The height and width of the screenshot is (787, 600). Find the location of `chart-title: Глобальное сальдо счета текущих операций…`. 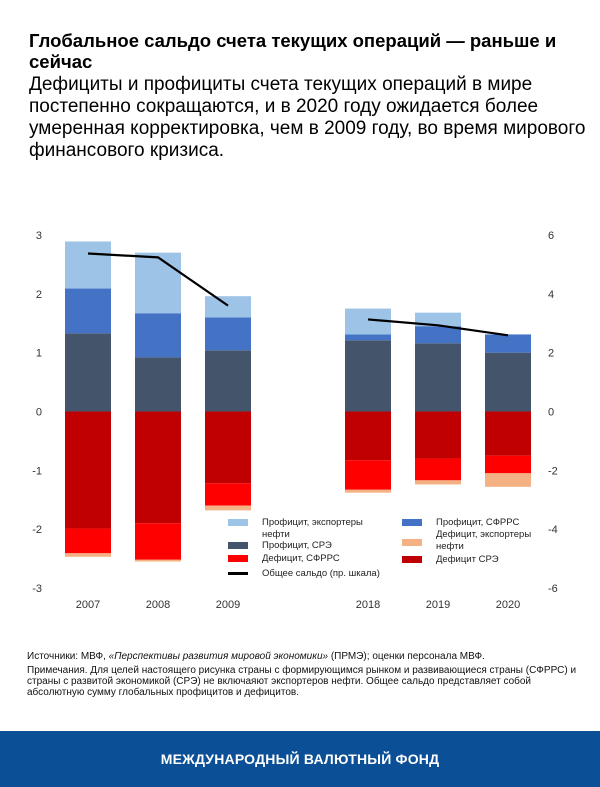

chart-title: Глобальное сальдо счета текущих операций… is located at coordinates (293, 51).